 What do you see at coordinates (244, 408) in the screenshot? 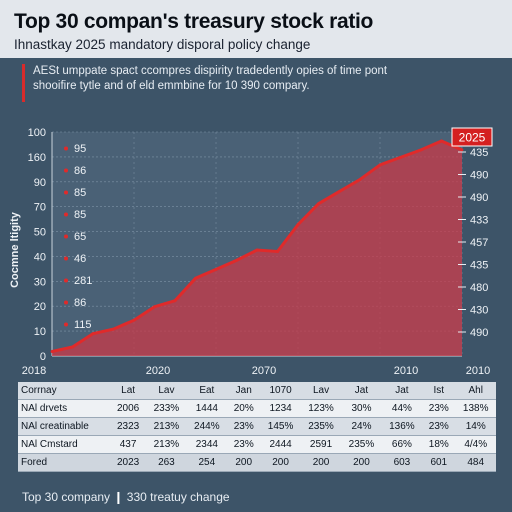
I see `table-cell: 20%` at bounding box center [244, 408].